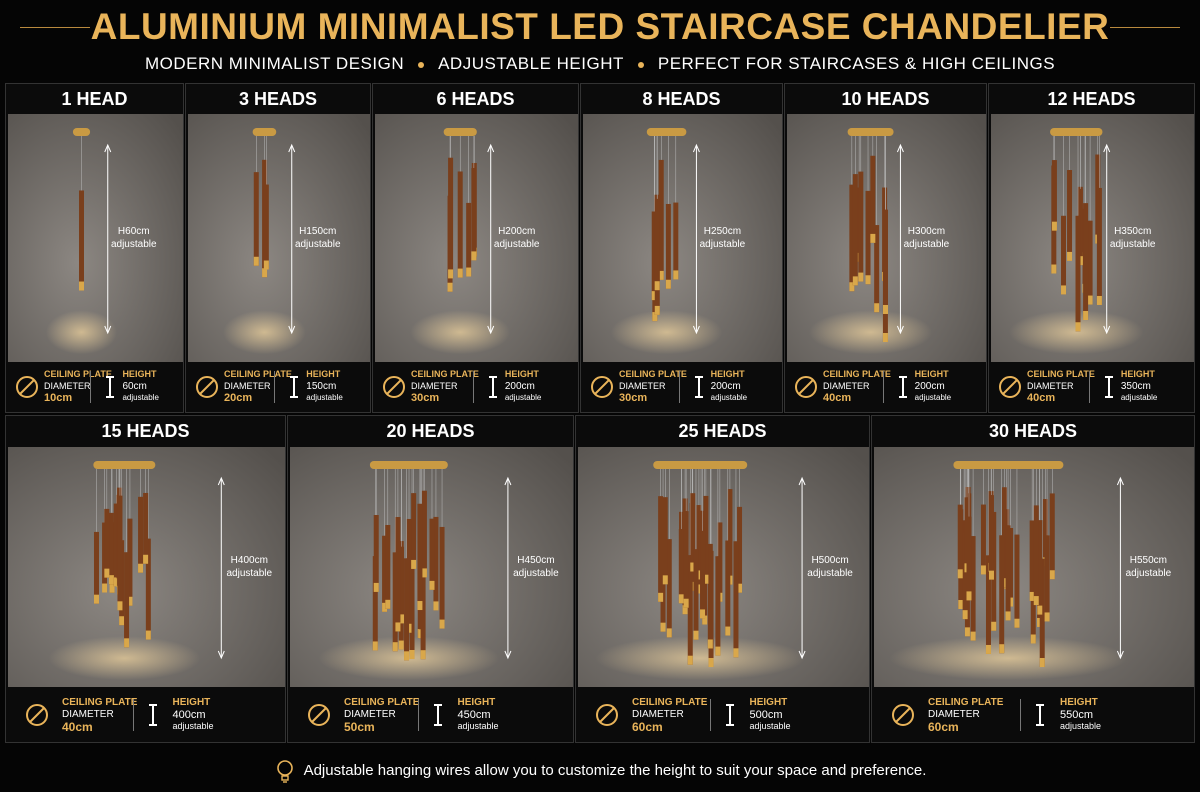 This screenshot has height=792, width=1200. What do you see at coordinates (926, 231) in the screenshot?
I see `dimension-label: H300cm` at bounding box center [926, 231].